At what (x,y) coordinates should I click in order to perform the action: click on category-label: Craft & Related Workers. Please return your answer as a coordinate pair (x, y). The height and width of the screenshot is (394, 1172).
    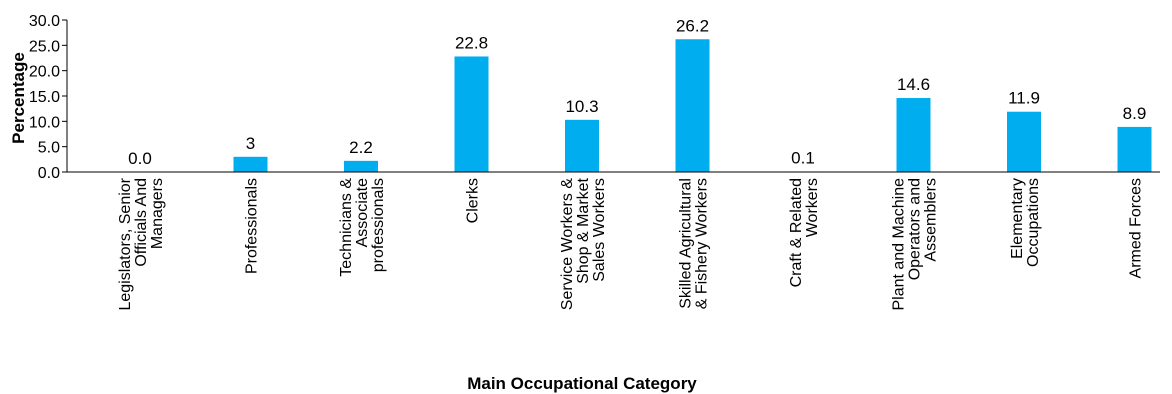
    Looking at the image, I should click on (804, 232).